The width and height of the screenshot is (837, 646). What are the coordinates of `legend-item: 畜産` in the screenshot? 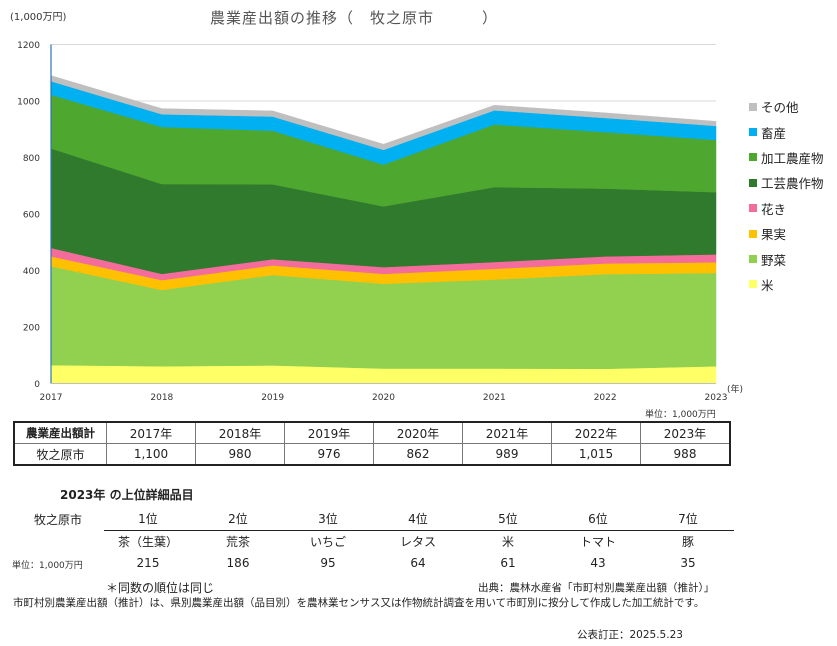 It's located at (791, 131).